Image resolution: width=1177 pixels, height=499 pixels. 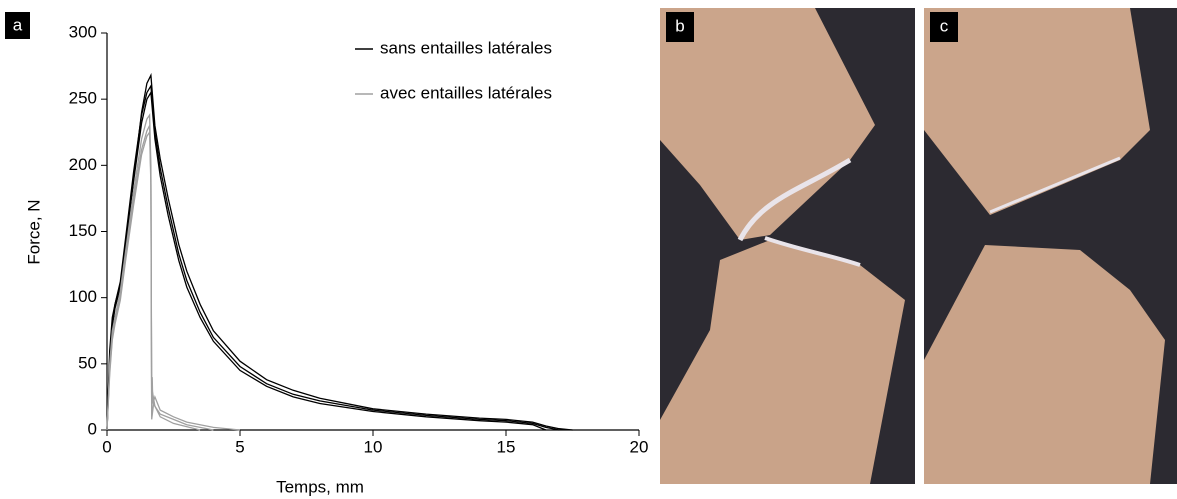 I want to click on y-tick-label: 0, so click(x=92, y=428).